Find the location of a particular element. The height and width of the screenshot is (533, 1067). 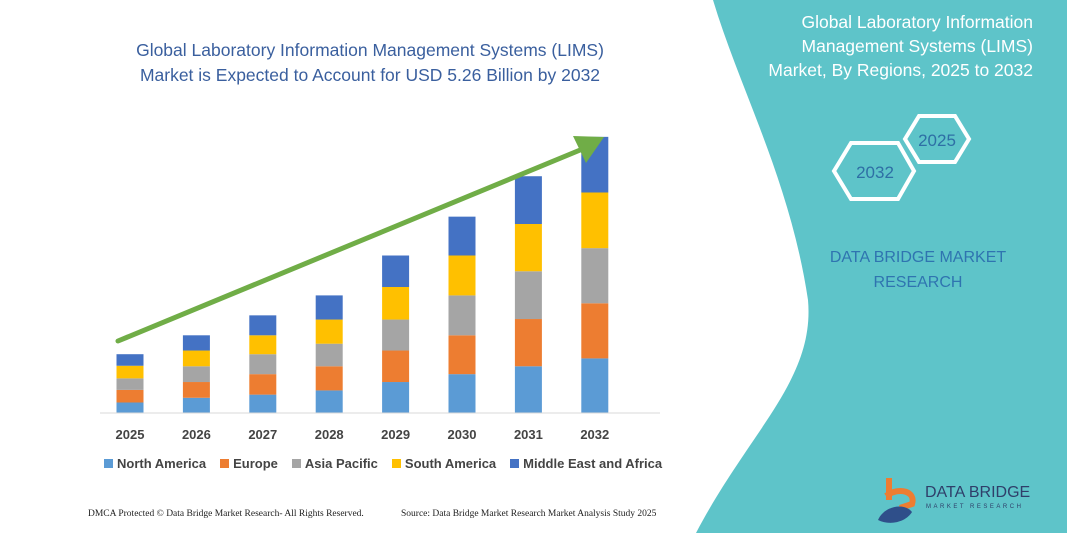

legend-item: South America is located at coordinates (444, 463).